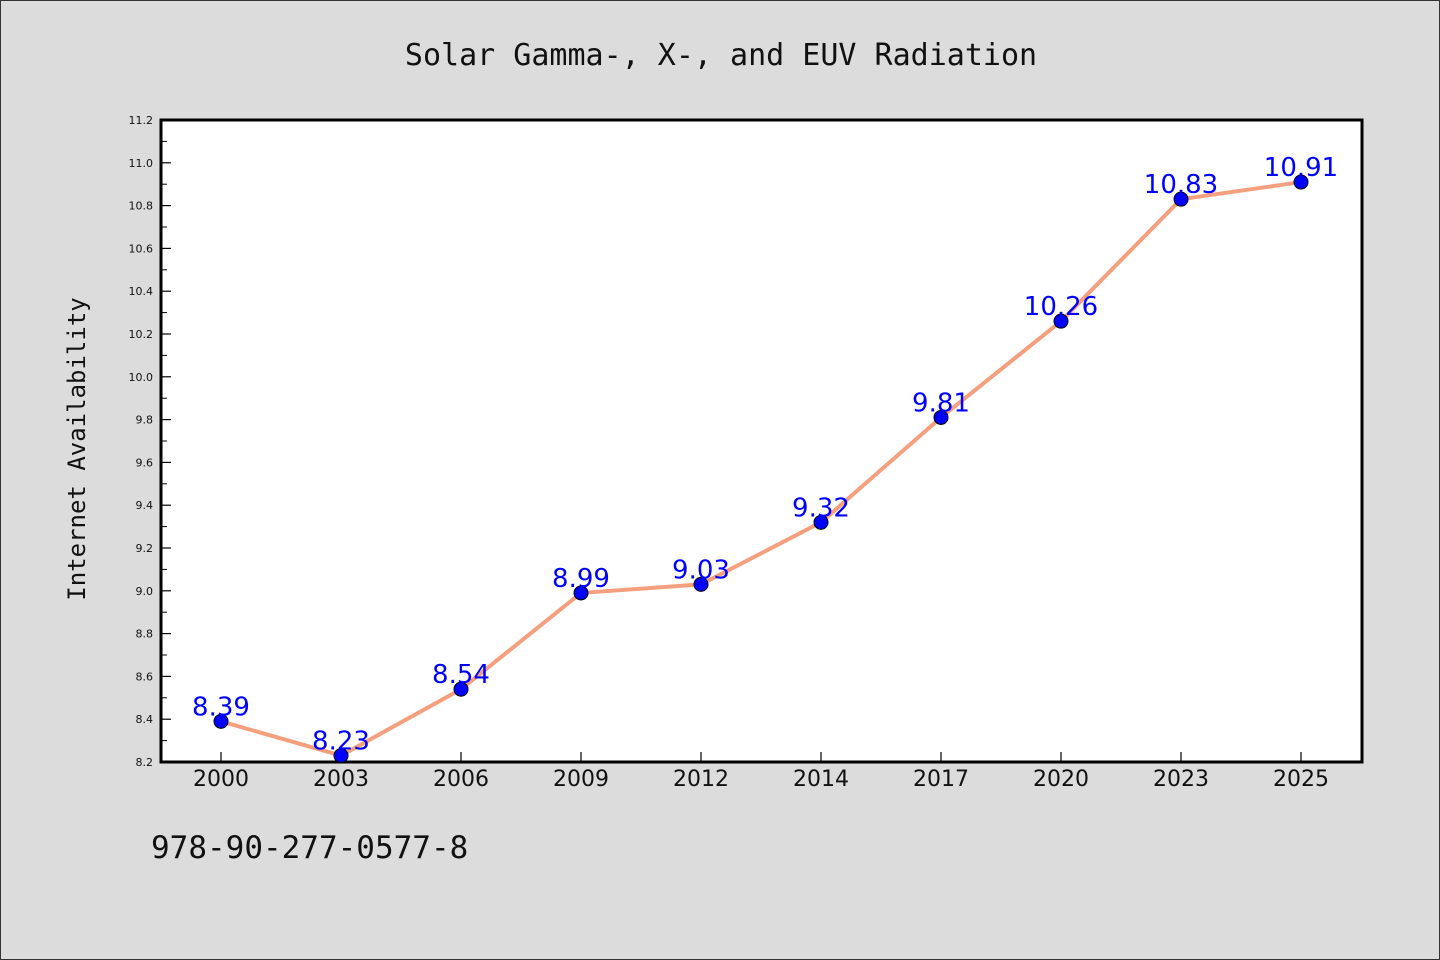 The image size is (1440, 960). What do you see at coordinates (145, 505) in the screenshot?
I see `y-tick-label: 9.4` at bounding box center [145, 505].